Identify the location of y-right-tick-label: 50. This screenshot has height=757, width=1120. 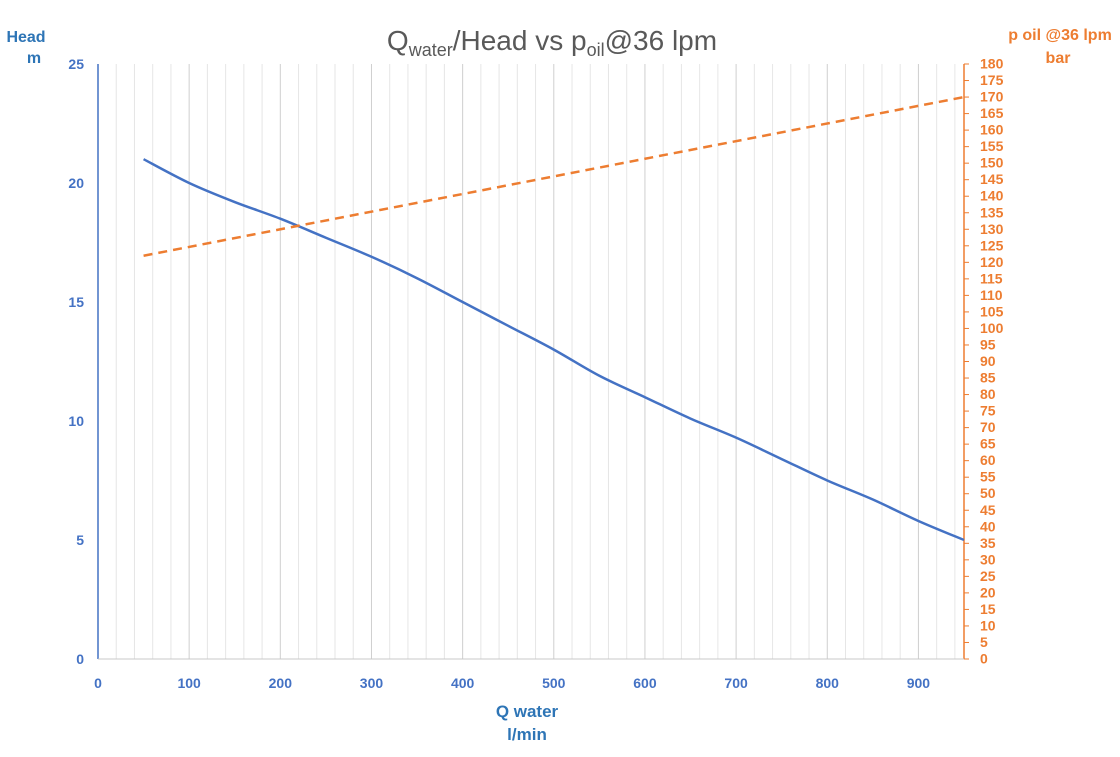
(988, 493).